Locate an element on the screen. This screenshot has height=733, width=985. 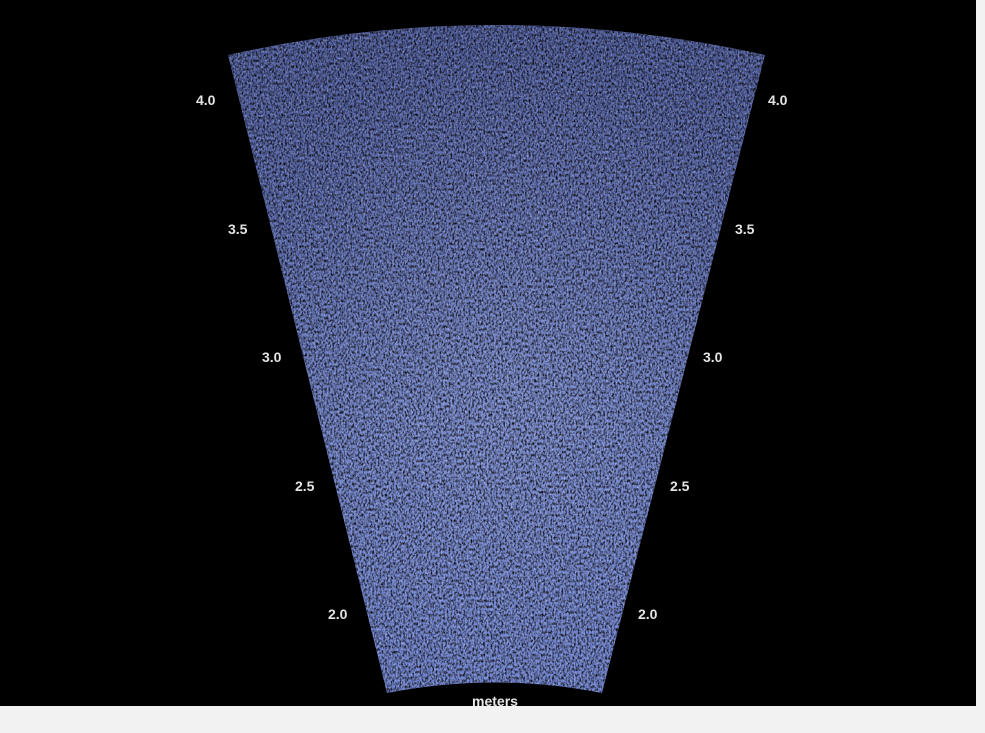
right-range-scale: 4.0 3.5 3.0 2.5 2.0 is located at coordinates (713, 357).